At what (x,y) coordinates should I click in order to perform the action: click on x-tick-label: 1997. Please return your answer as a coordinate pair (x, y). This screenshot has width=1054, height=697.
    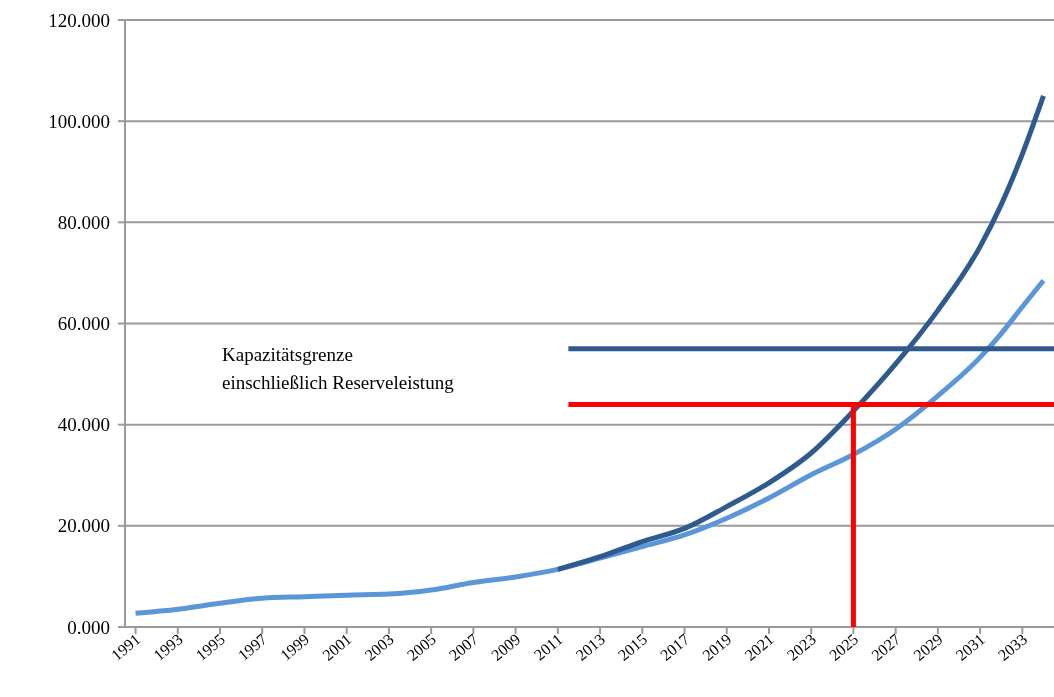
    Looking at the image, I should click on (252, 647).